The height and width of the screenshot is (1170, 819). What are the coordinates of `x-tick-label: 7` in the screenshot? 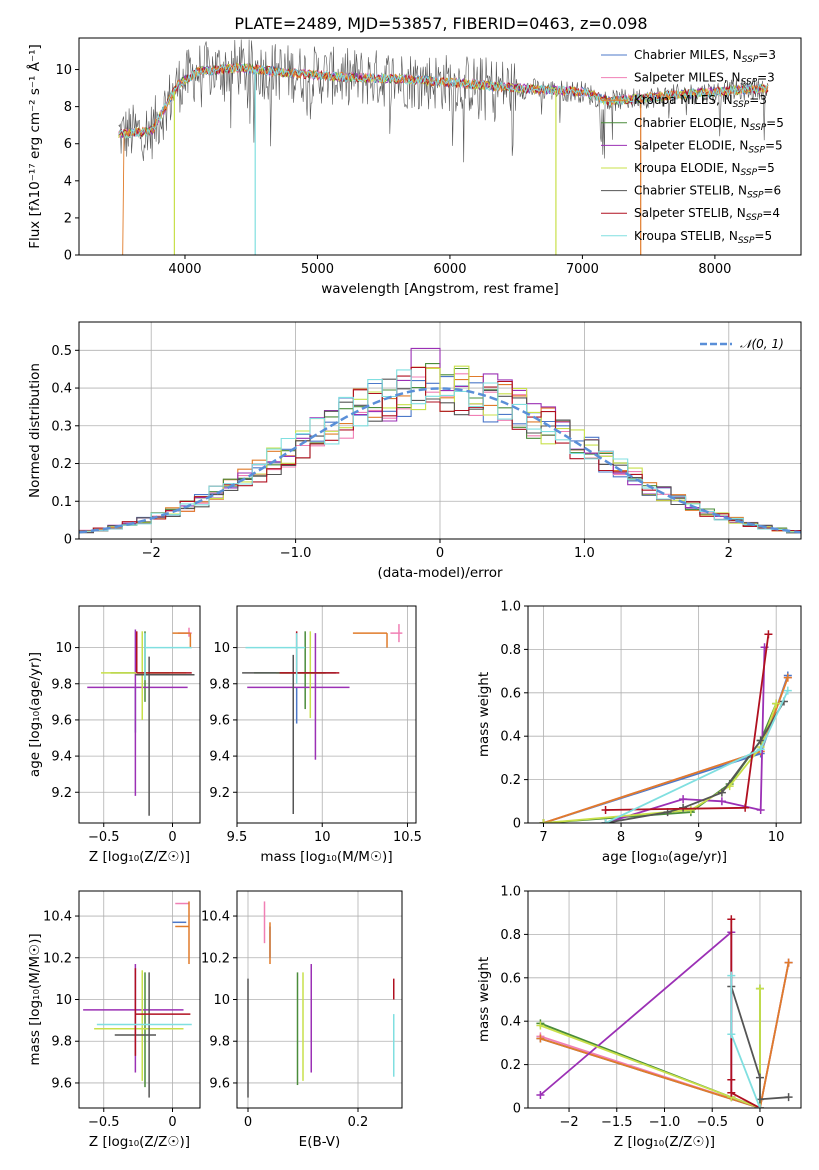 It's located at (543, 837).